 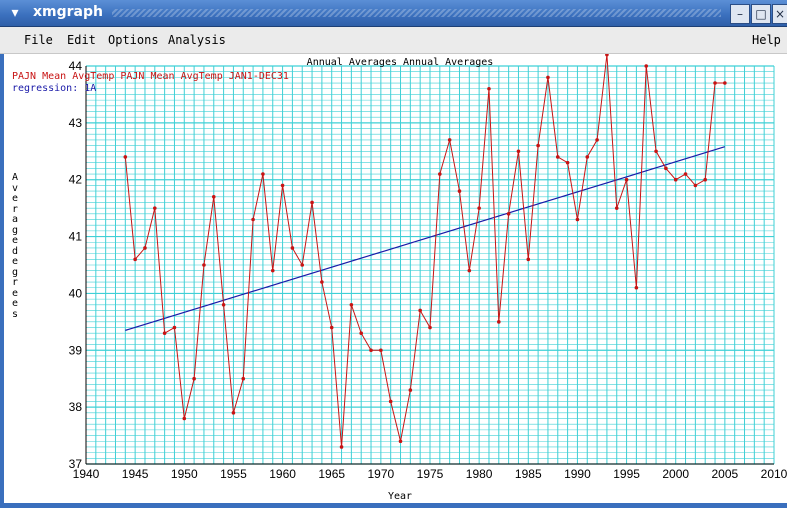 I want to click on x-tick-label: 1985, so click(x=528, y=474).